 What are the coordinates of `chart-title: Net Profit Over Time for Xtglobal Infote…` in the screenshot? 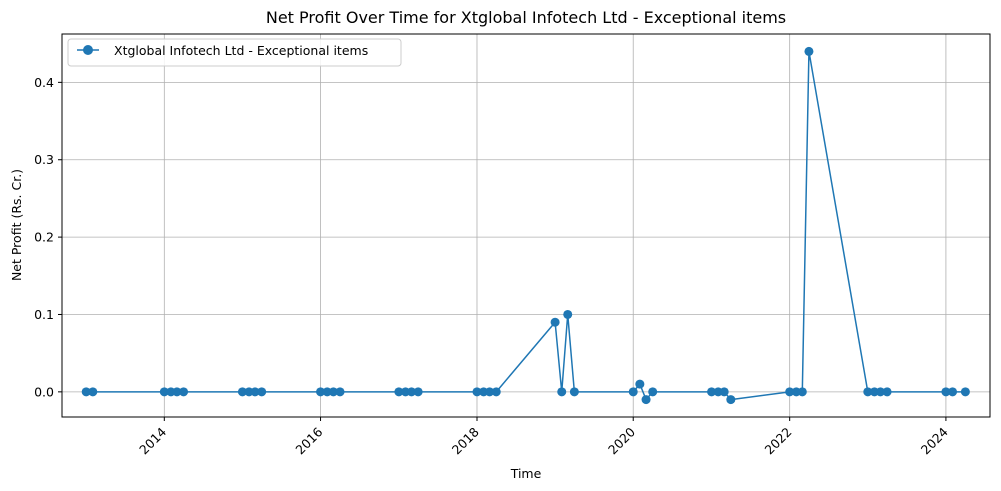 It's located at (526, 17).